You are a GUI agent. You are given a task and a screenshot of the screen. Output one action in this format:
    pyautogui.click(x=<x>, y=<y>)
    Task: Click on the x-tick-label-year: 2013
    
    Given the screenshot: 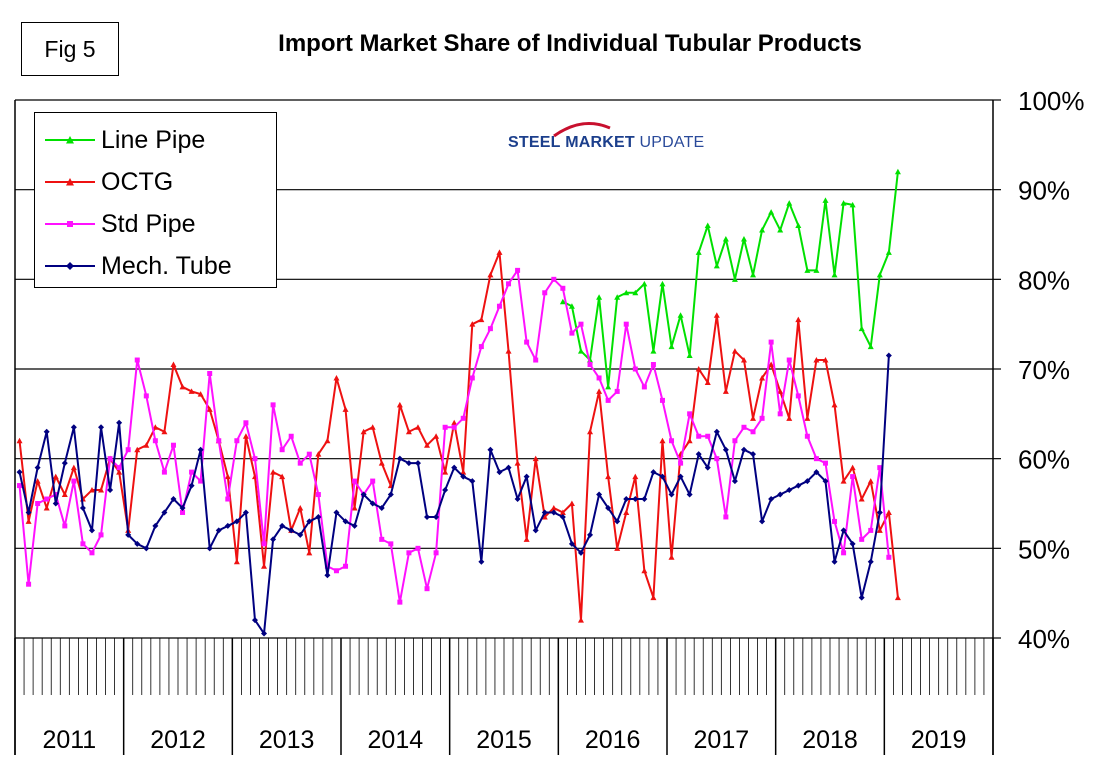 What is the action you would take?
    pyautogui.click(x=287, y=740)
    